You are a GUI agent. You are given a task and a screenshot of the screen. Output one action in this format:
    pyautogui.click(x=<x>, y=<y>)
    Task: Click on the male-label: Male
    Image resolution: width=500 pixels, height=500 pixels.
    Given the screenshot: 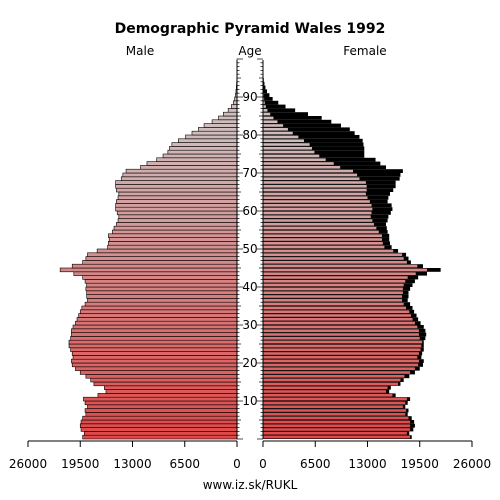 What is the action you would take?
    pyautogui.click(x=140, y=51)
    